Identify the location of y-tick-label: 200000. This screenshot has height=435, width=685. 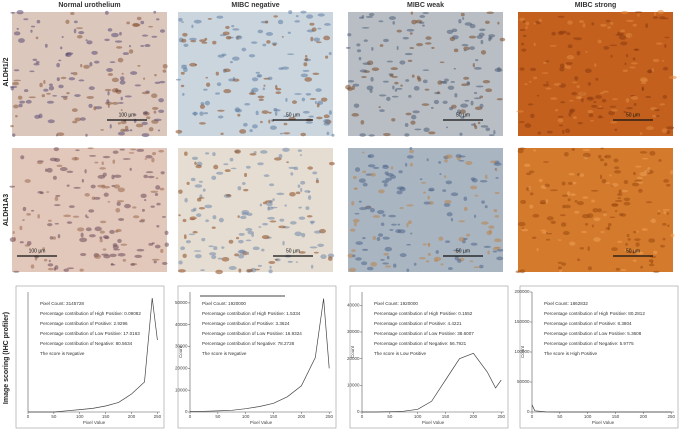
(522, 291).